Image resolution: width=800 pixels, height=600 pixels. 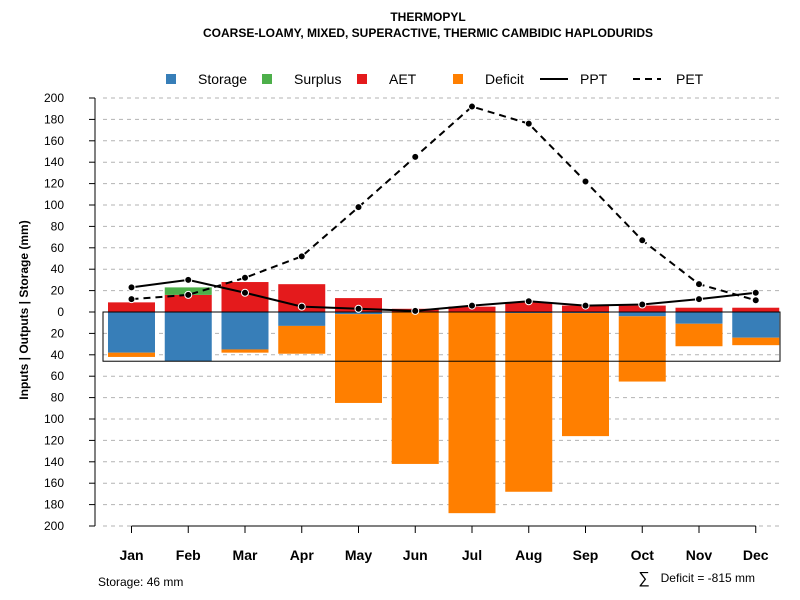 What do you see at coordinates (54, 505) in the screenshot?
I see `y-tick-label: 180` at bounding box center [54, 505].